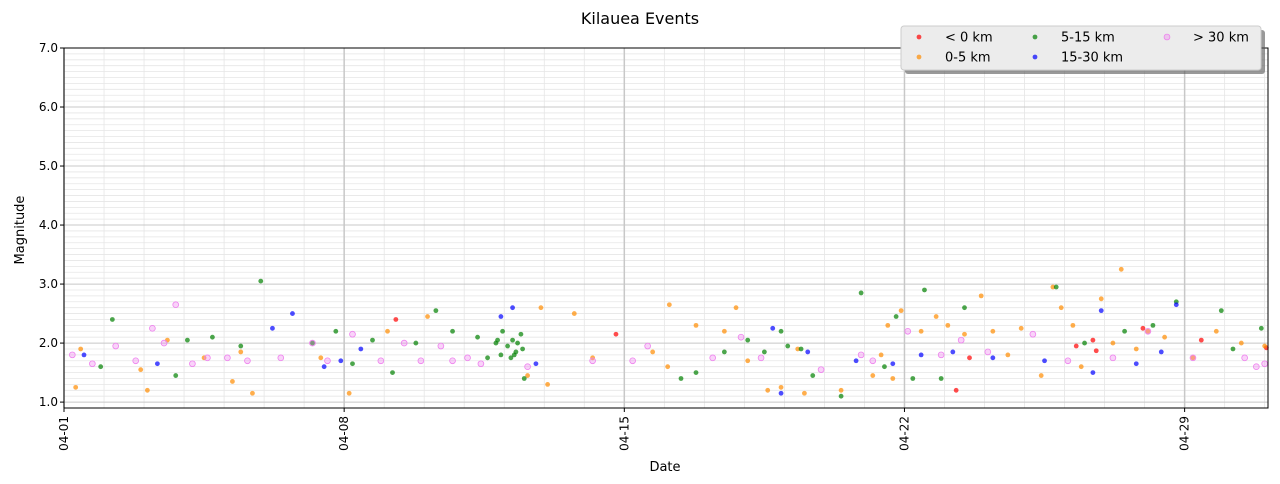  I want to click on legend-label: 15-30 km, so click(1092, 58).